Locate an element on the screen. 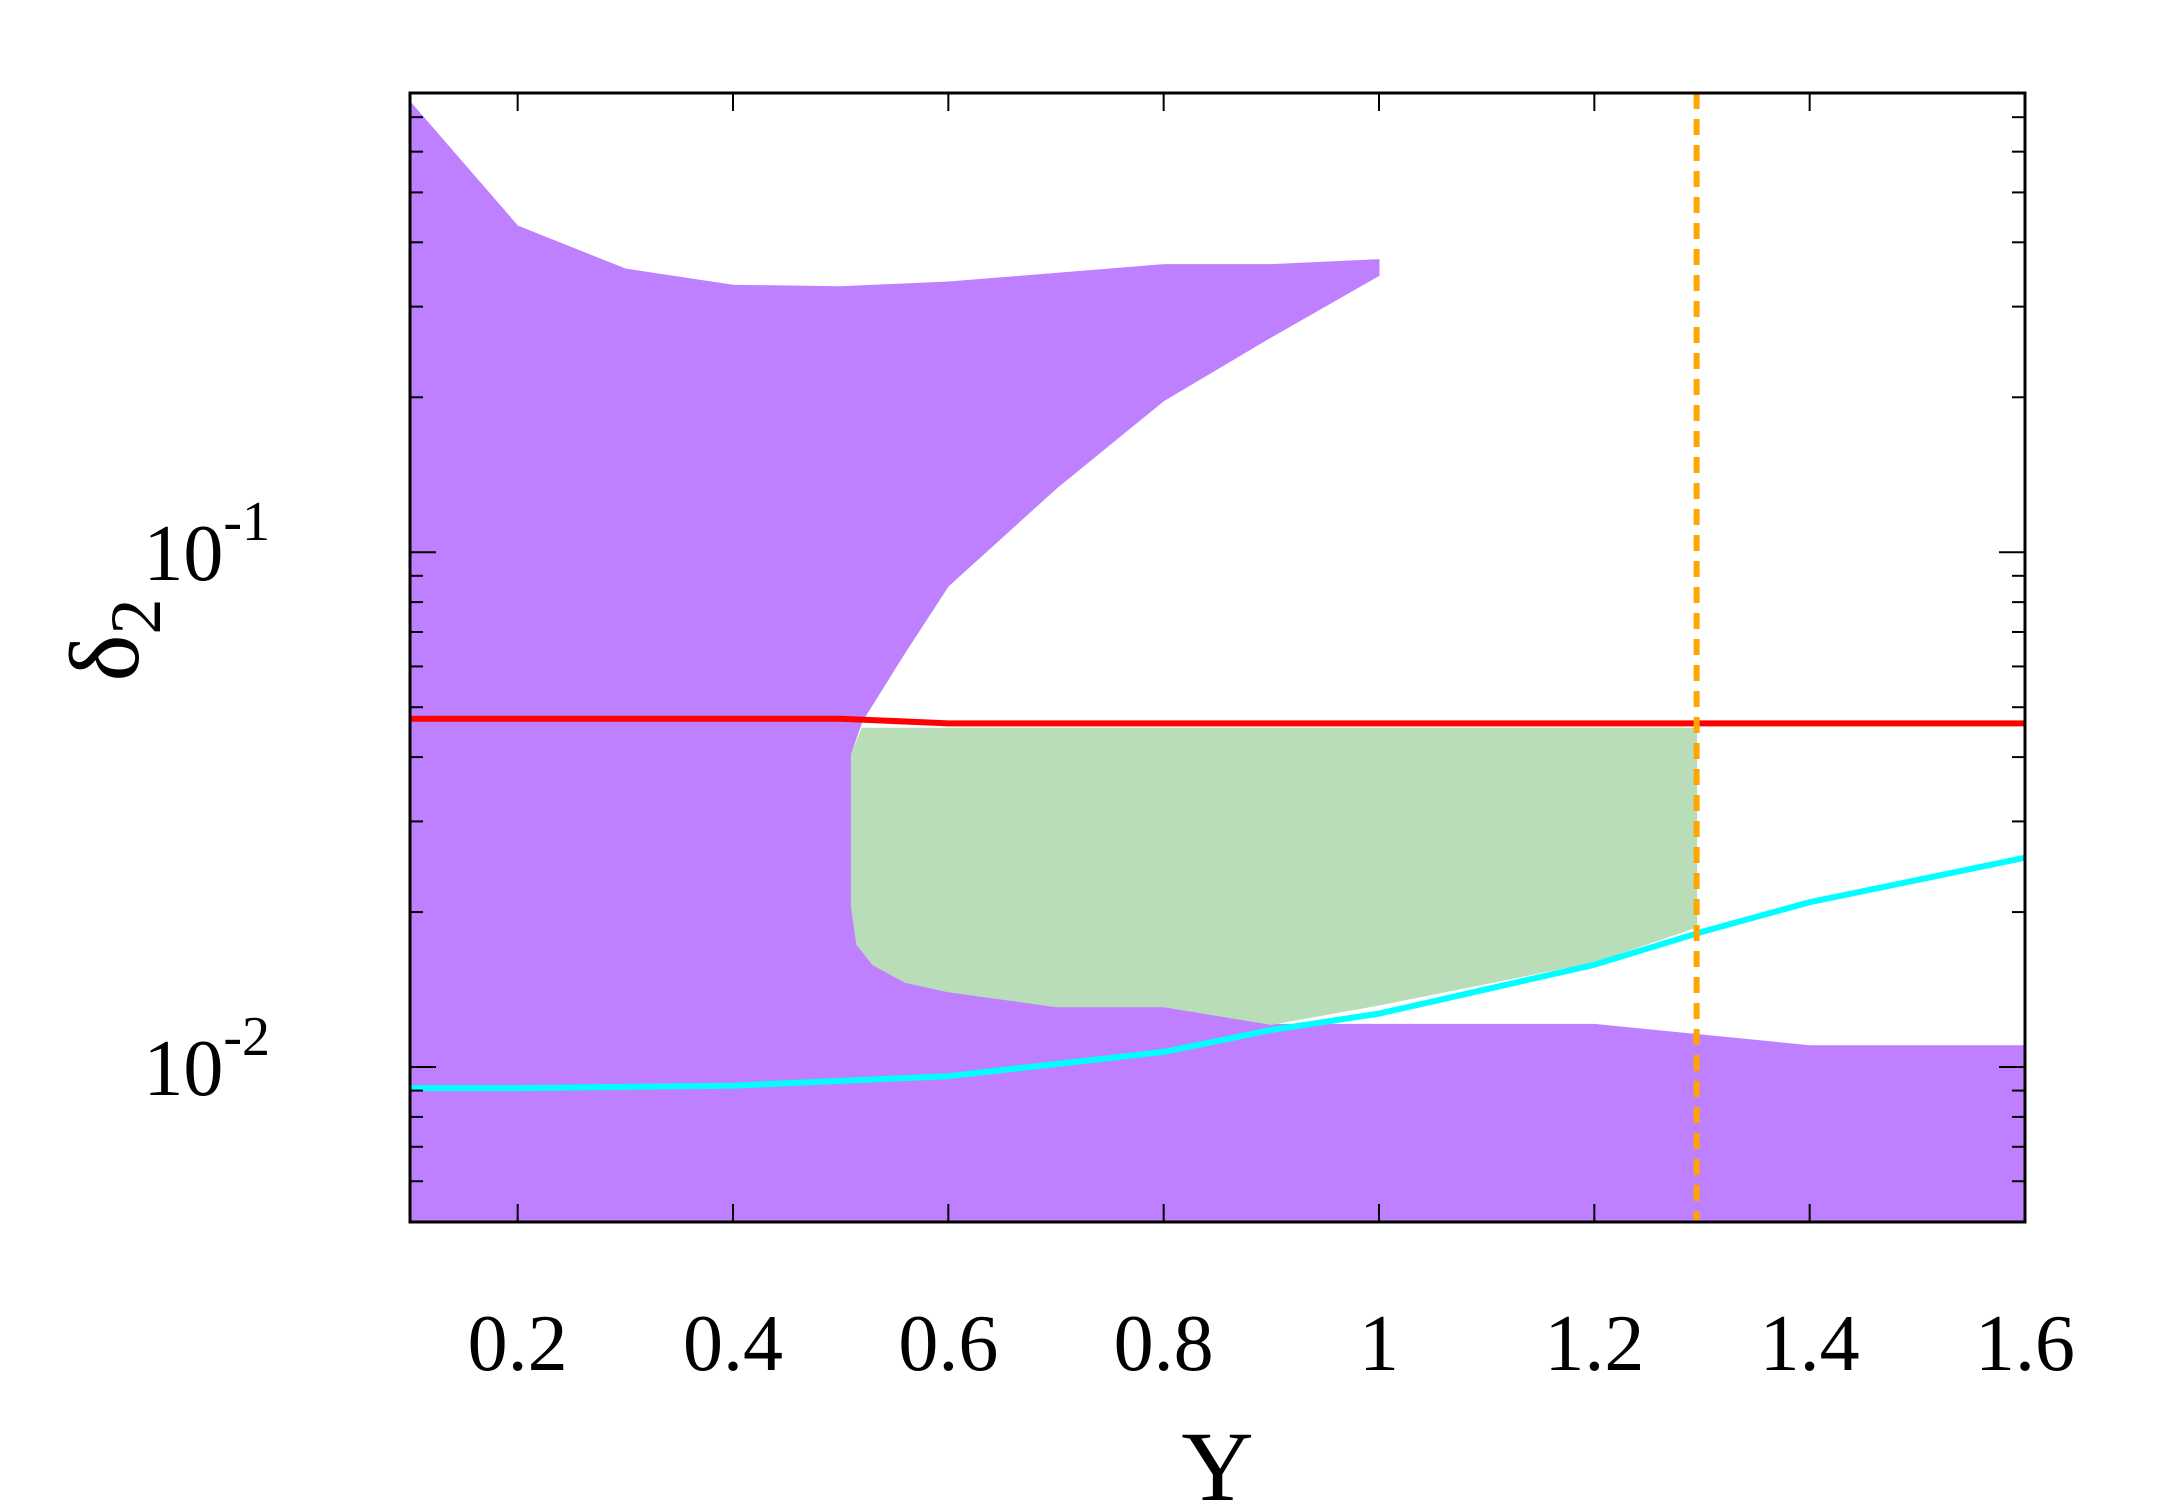 This screenshot has height=1512, width=2160. x-tick-label: 1.6 is located at coordinates (2025, 1344).